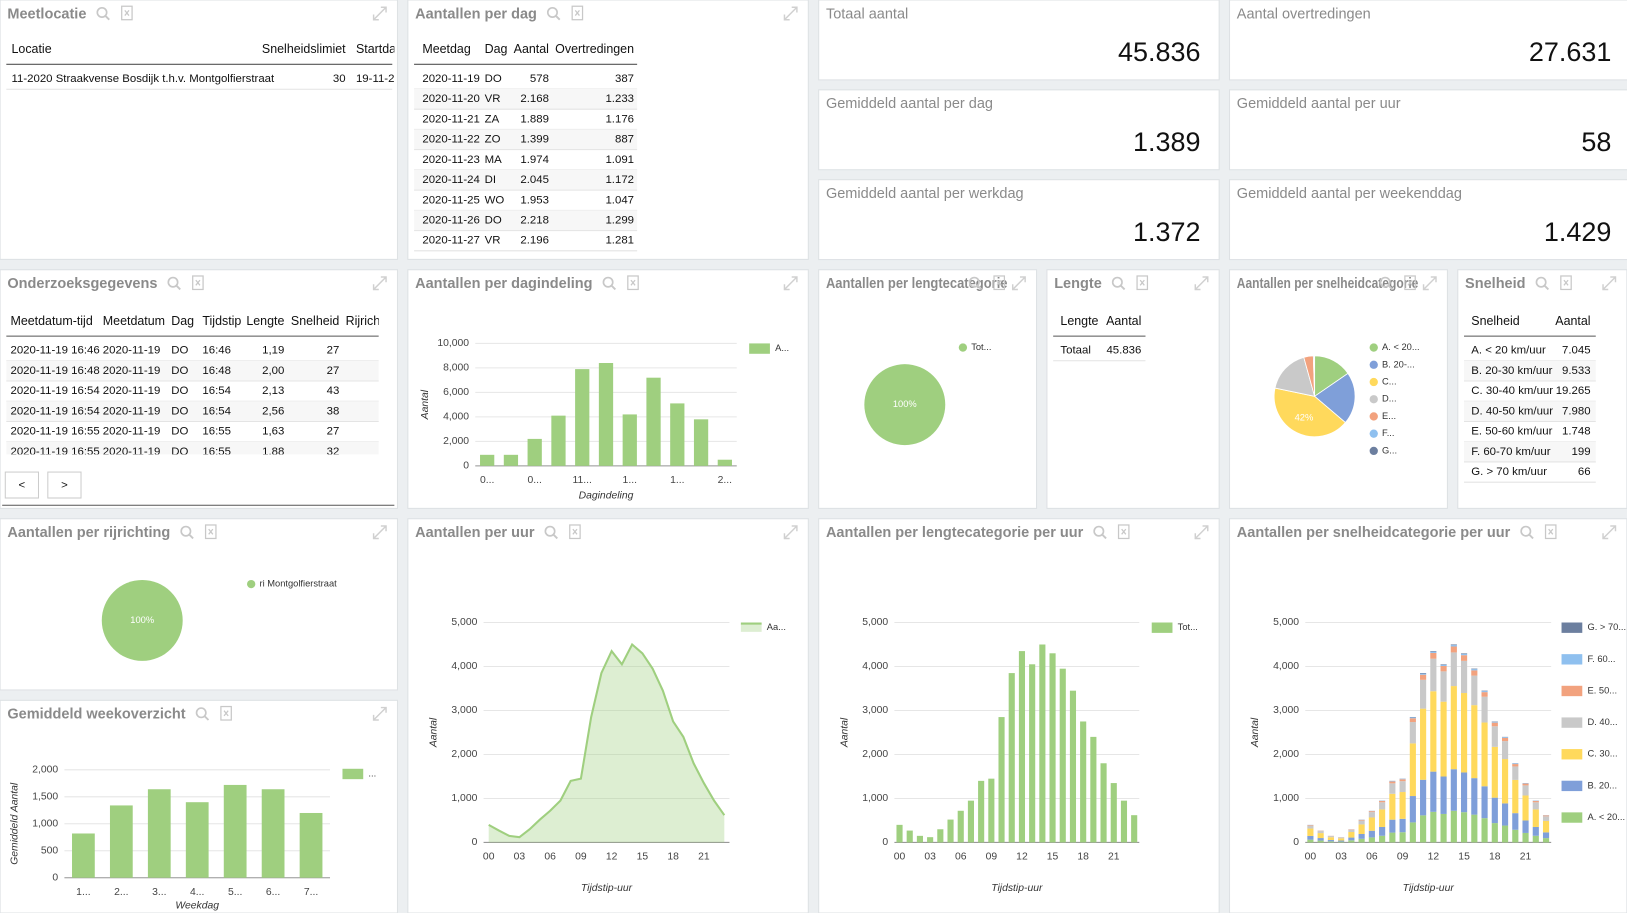  What do you see at coordinates (606, 496) in the screenshot?
I see `x-axis-title: Dagindeling` at bounding box center [606, 496].